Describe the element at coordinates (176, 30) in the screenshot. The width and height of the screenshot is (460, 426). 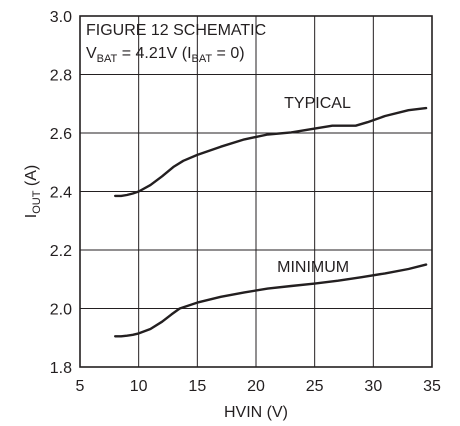
I see `annotation-line-1: FIGURE 12 SCHEMATIC` at that location.